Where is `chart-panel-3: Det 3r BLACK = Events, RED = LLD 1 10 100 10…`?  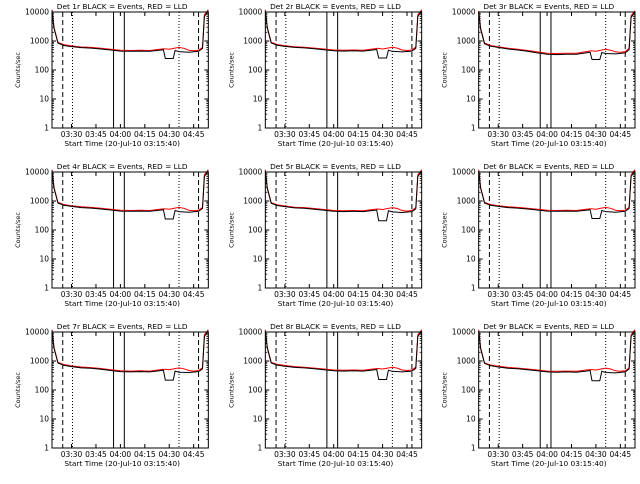 chart-panel-3: Det 3r BLACK = Events, RED = LLD 1 10 100 10… is located at coordinates (538, 75).